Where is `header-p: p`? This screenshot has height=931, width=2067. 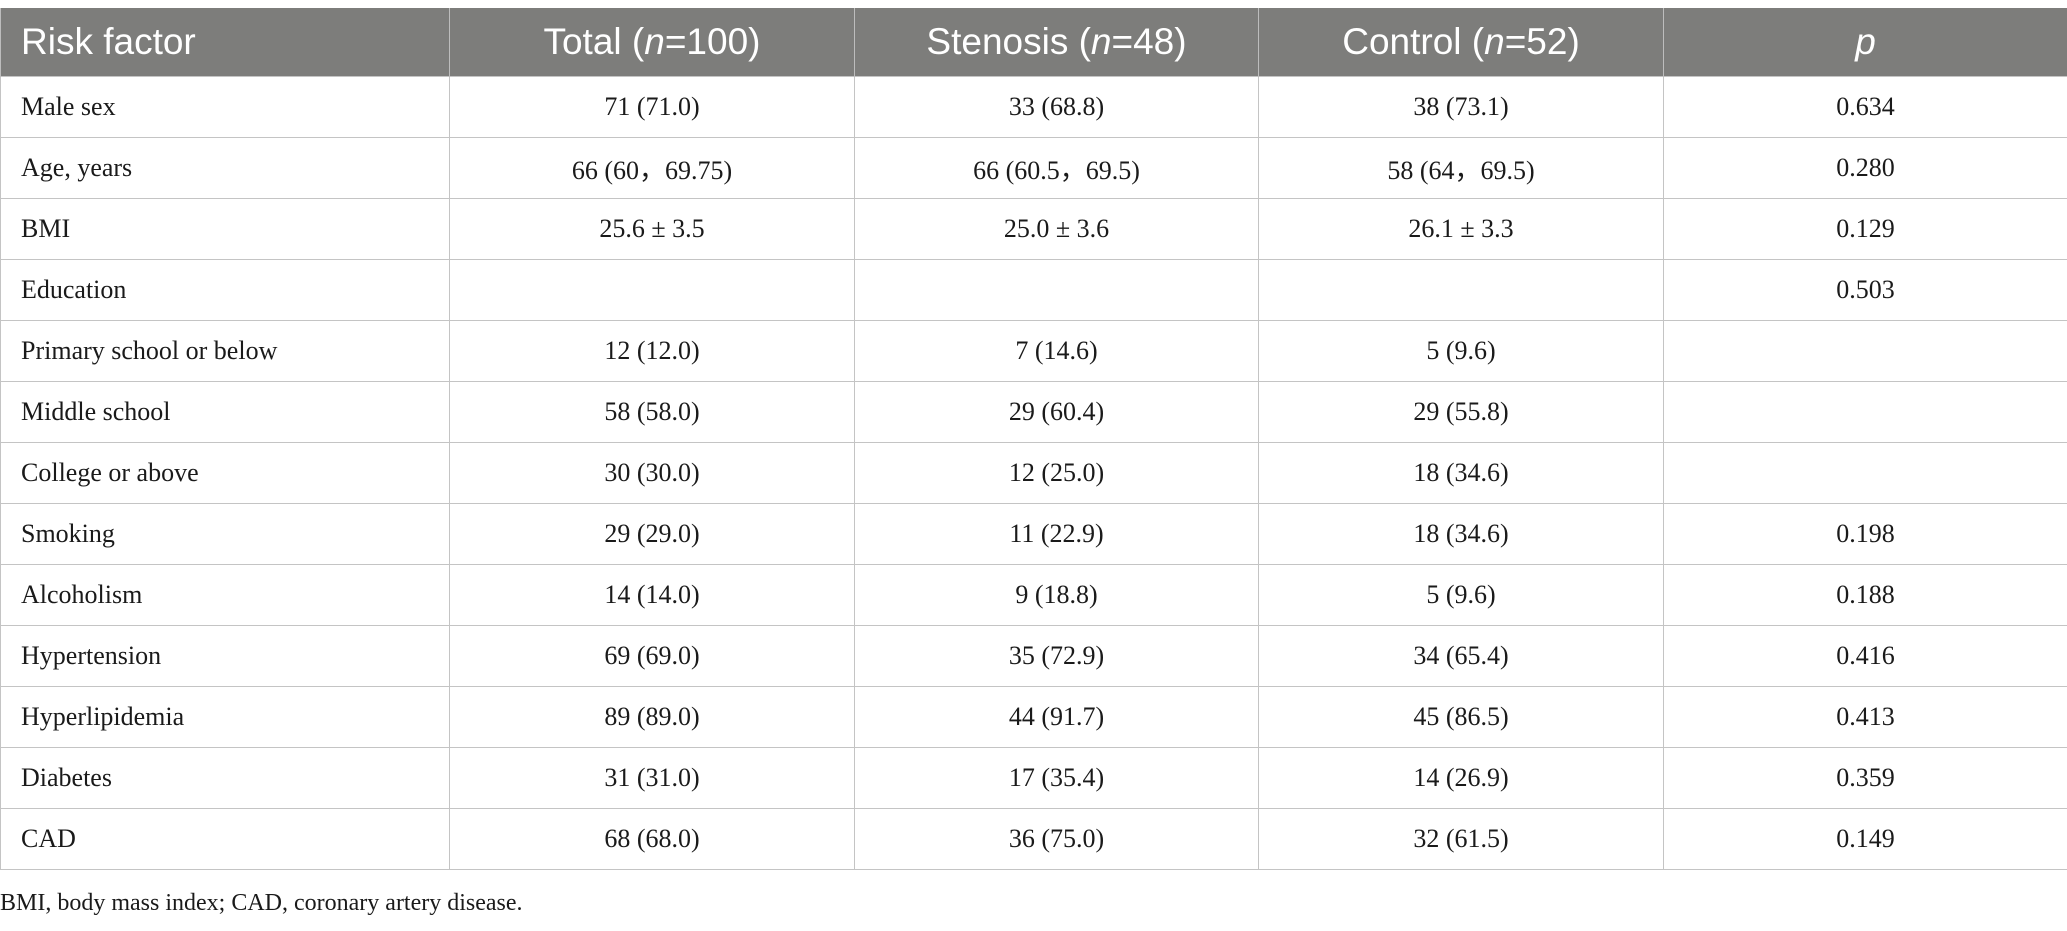
header-p: p is located at coordinates (1865, 41).